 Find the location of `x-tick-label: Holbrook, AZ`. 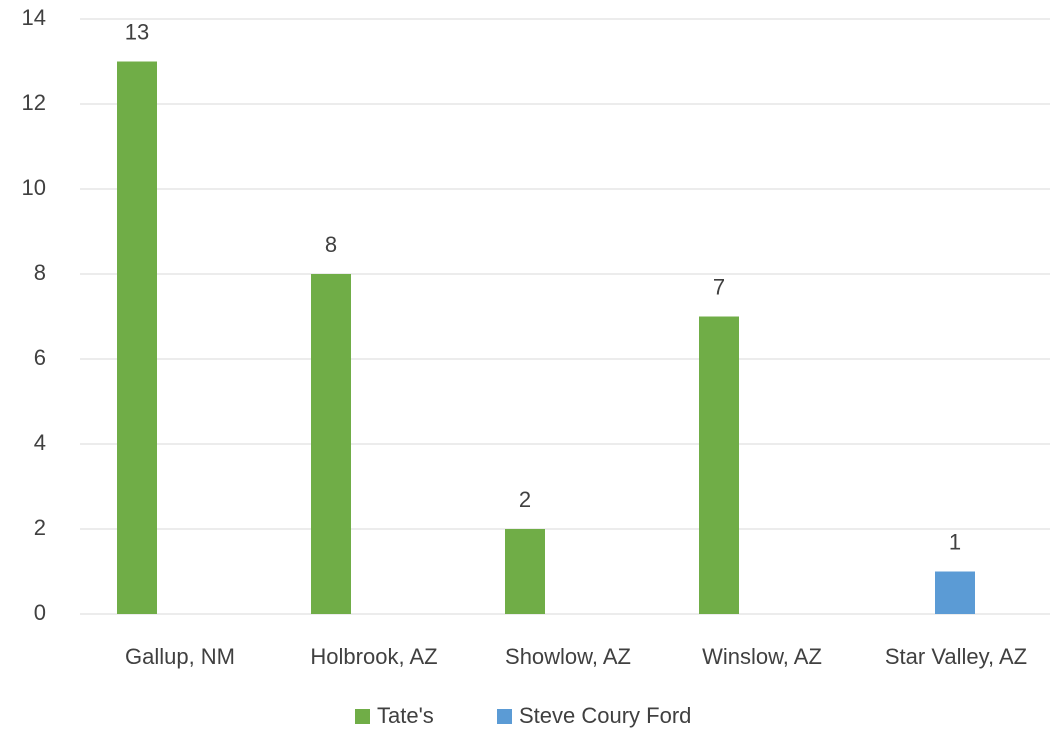

x-tick-label: Holbrook, AZ is located at coordinates (373, 656).